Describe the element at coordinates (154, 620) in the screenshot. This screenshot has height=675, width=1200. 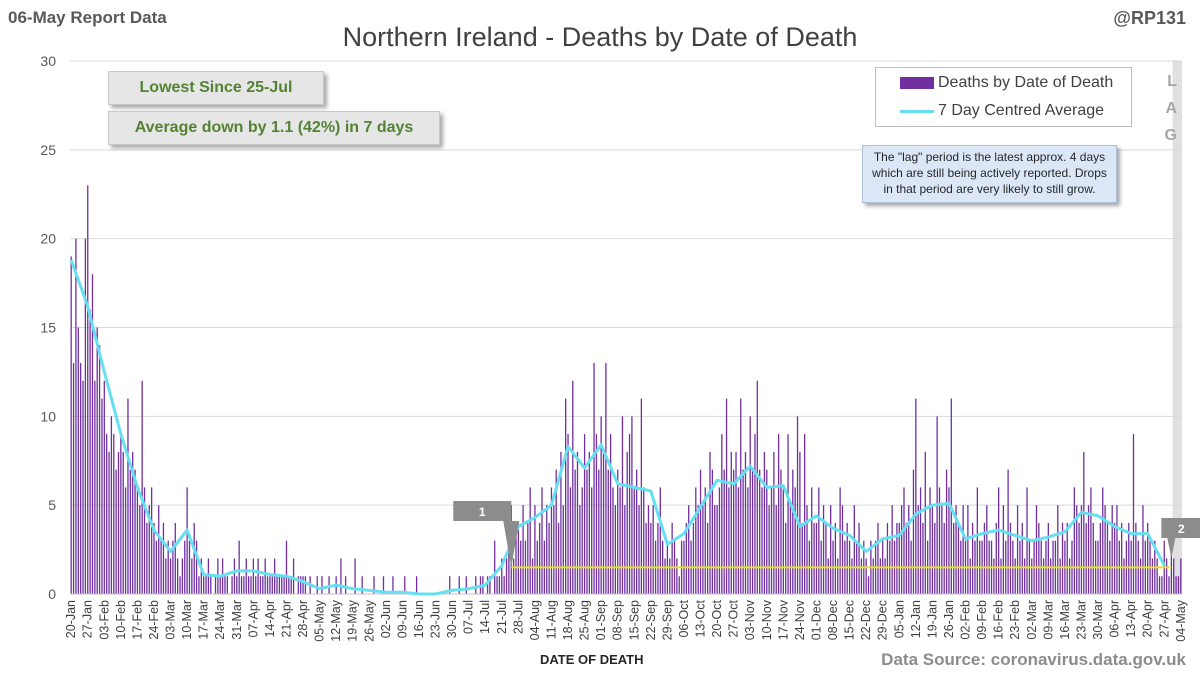
I see `x-tick-label: 24-Feb` at that location.